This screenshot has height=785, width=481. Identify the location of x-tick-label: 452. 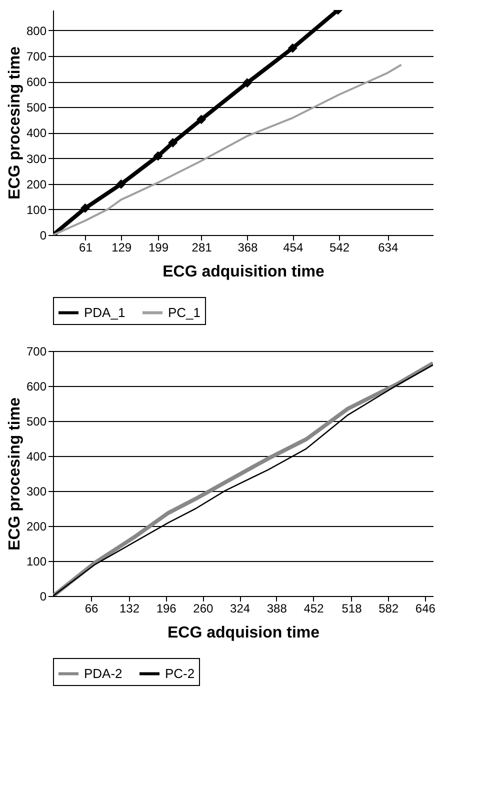
(314, 609).